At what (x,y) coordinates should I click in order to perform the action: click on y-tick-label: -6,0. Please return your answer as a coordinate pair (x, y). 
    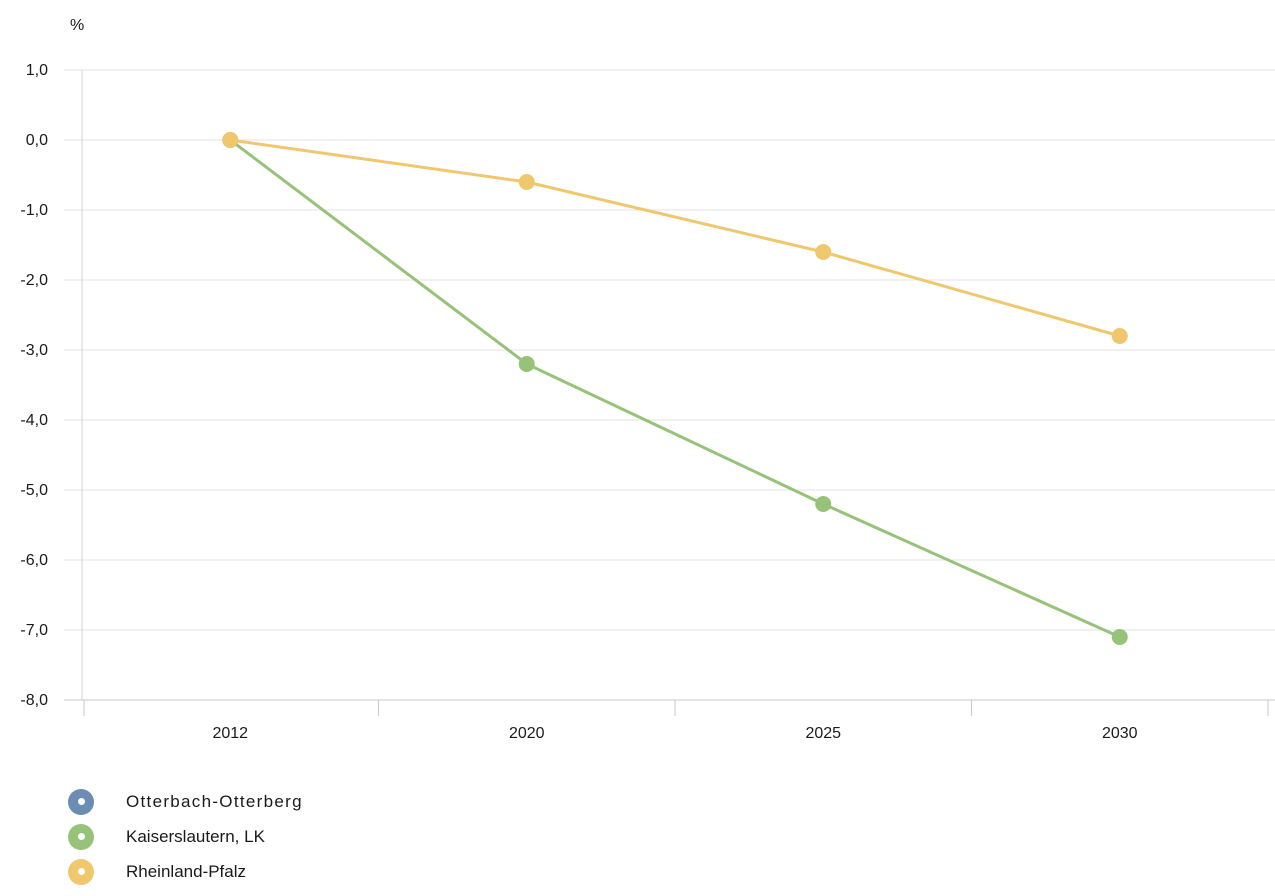
    Looking at the image, I should click on (34, 560).